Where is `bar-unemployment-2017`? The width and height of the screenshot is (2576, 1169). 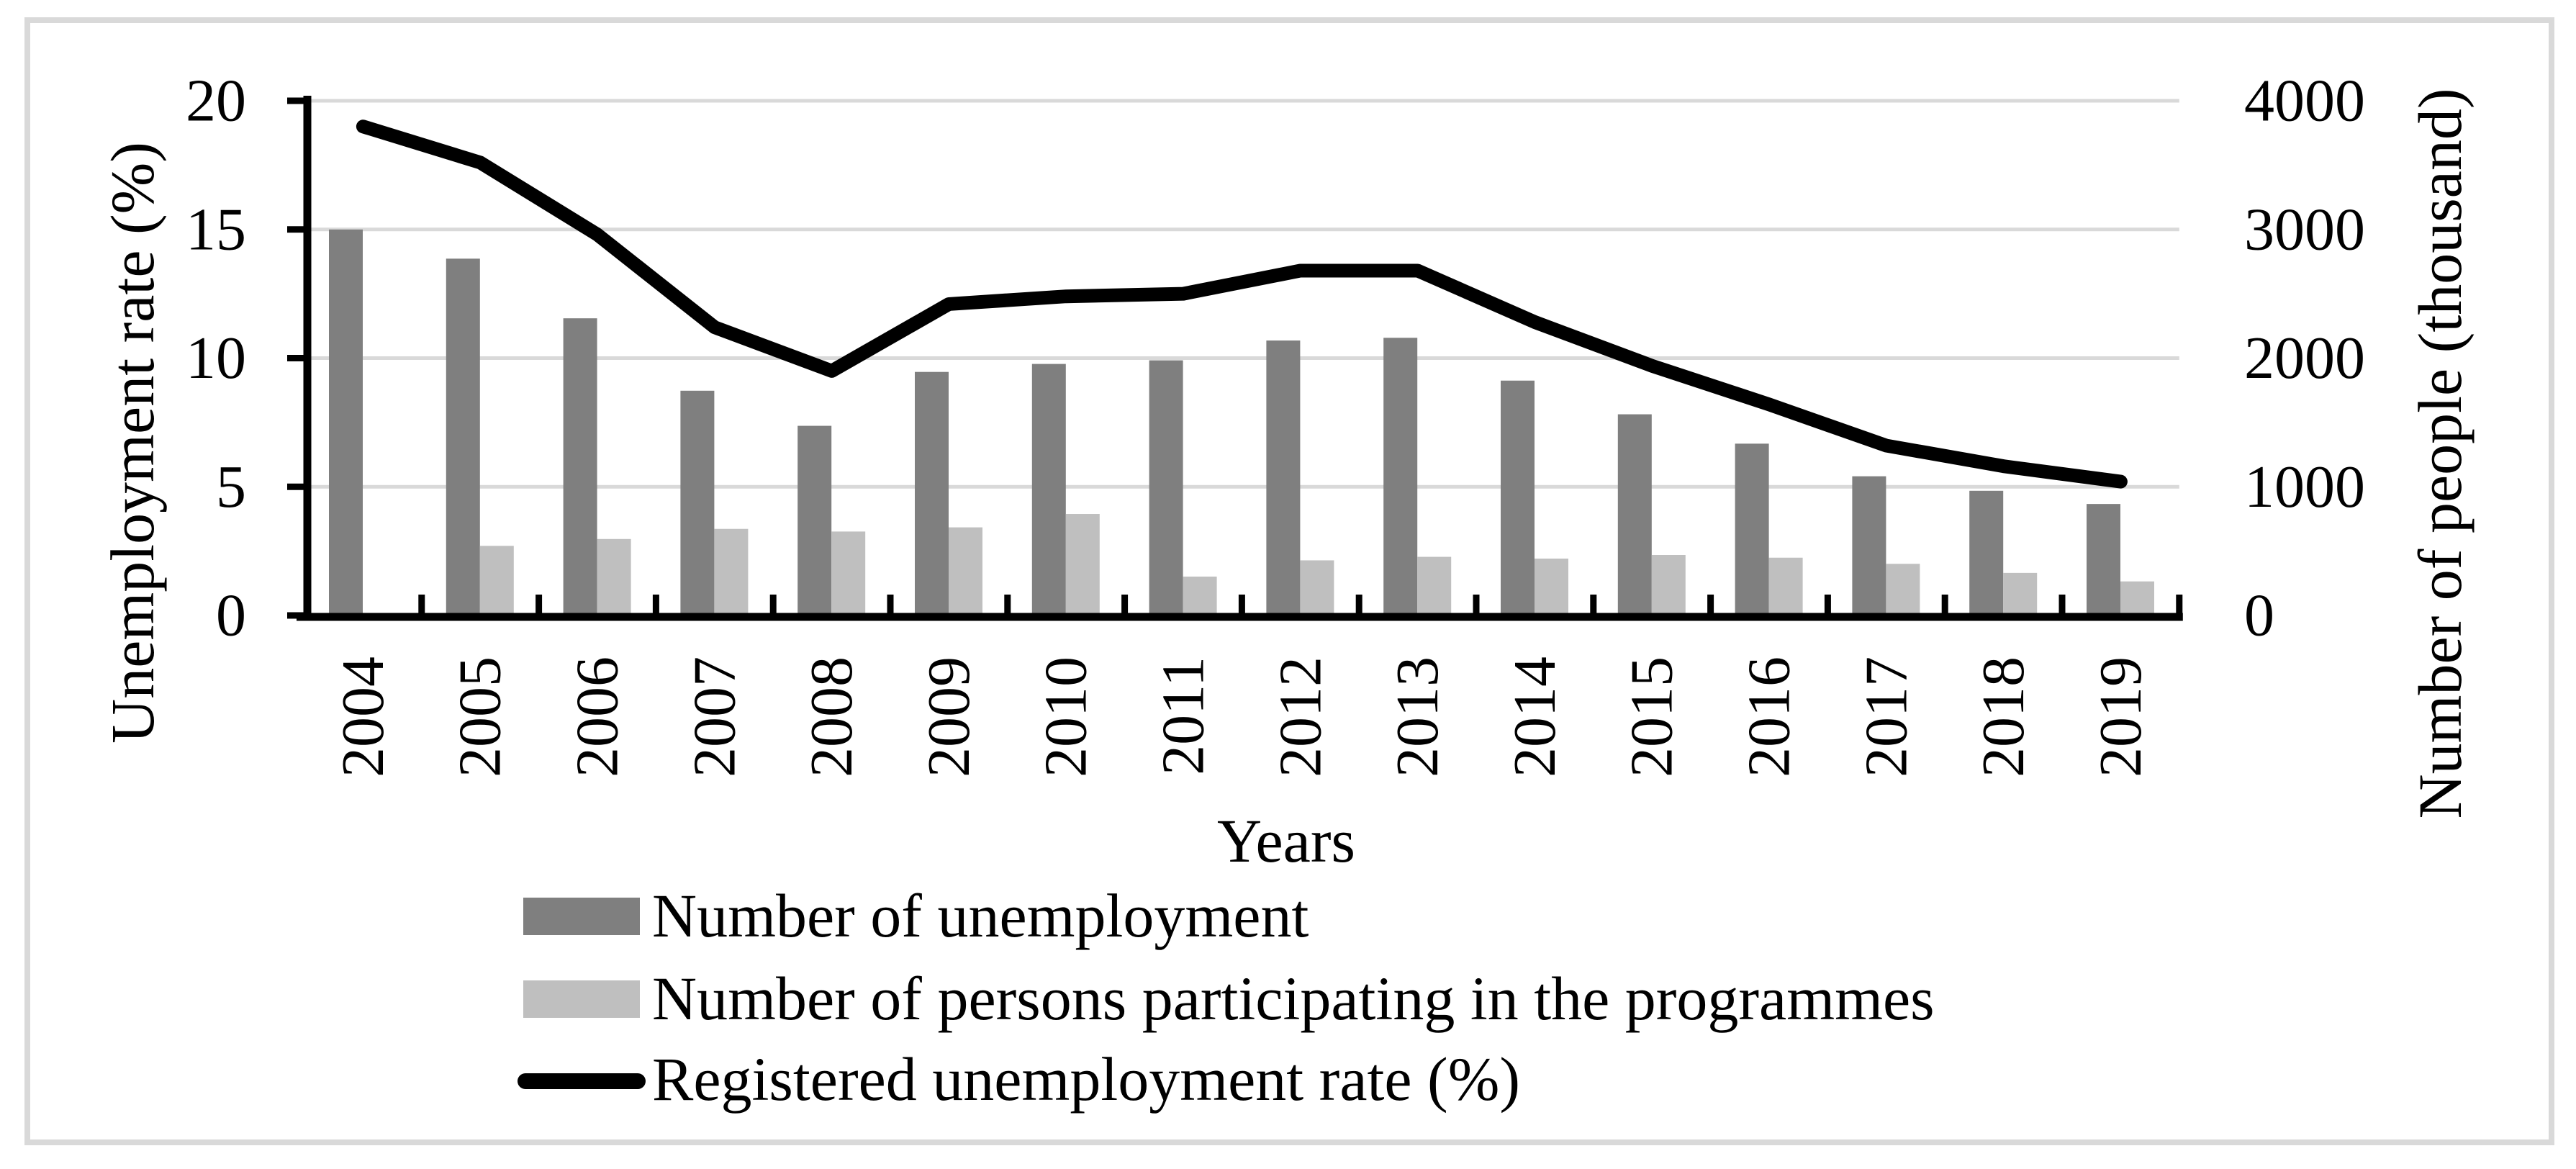
bar-unemployment-2017 is located at coordinates (1869, 545).